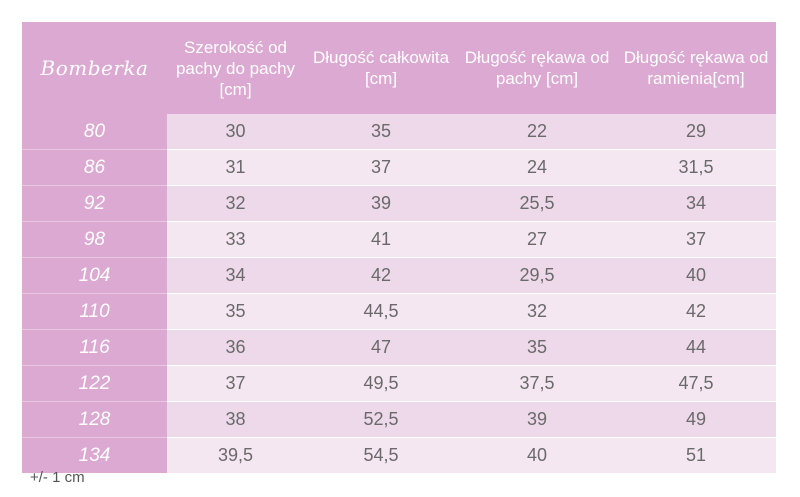 This screenshot has width=800, height=497. I want to click on table-cell: 38, so click(235, 419).